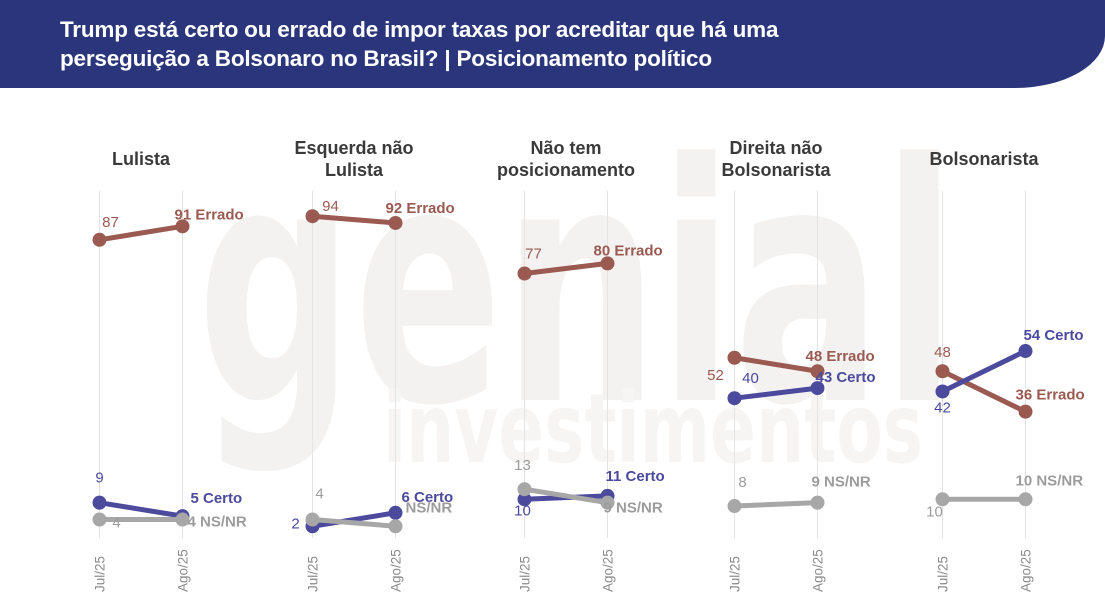  Describe the element at coordinates (846, 377) in the screenshot. I see `value-label-certo-ago: 43 Certo` at that location.